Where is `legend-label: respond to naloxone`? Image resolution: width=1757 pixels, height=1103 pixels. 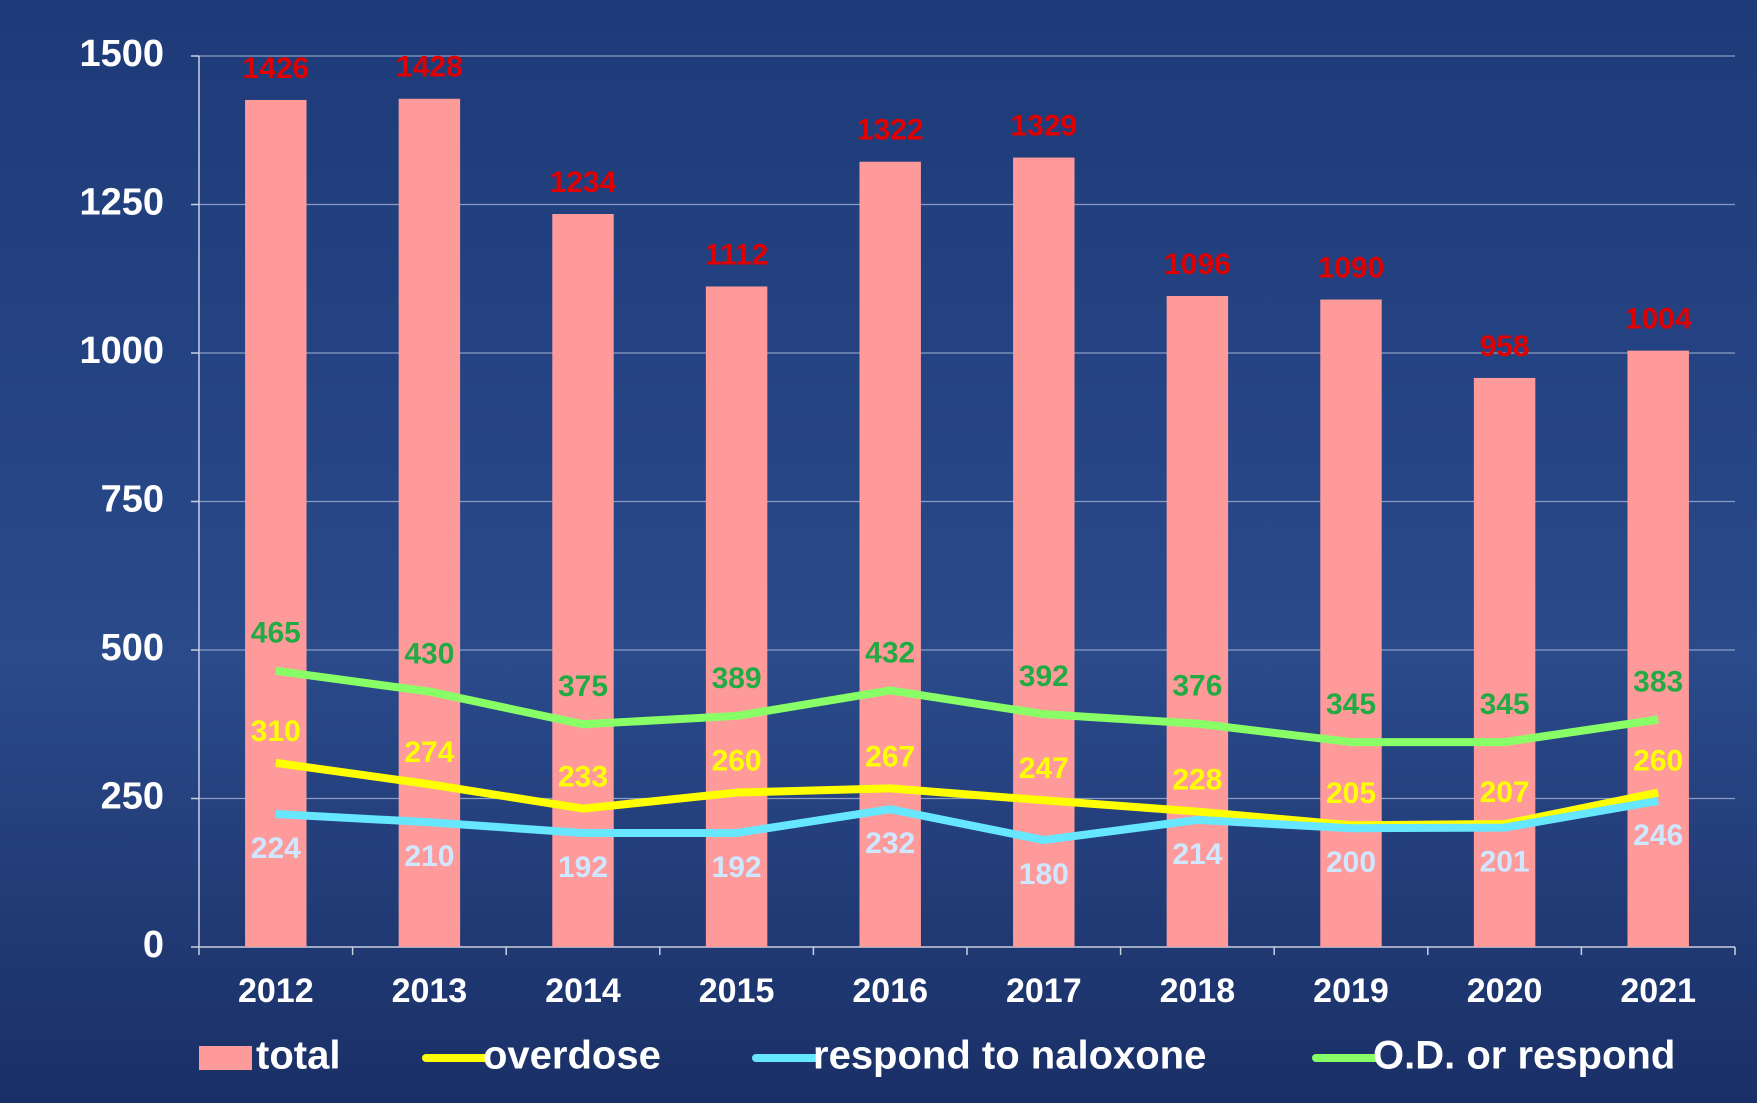 legend-label: respond to naloxone is located at coordinates (1009, 1056).